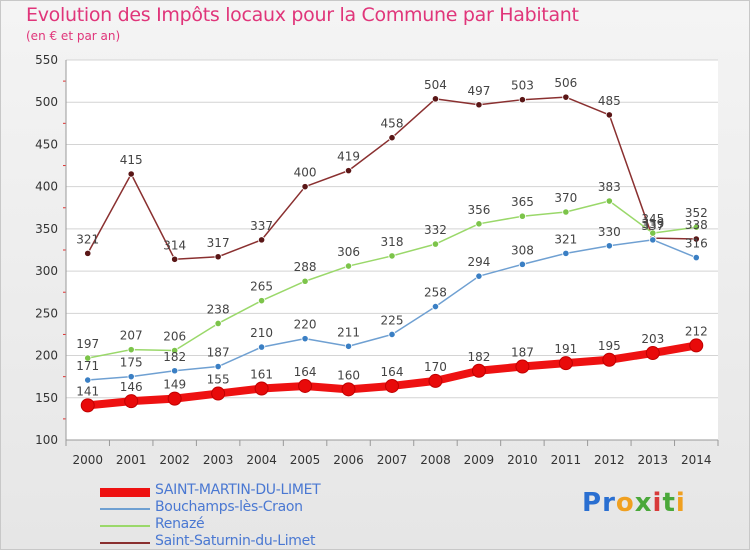 The height and width of the screenshot is (552, 750). Describe the element at coordinates (218, 243) in the screenshot. I see `data-label: 317` at that location.